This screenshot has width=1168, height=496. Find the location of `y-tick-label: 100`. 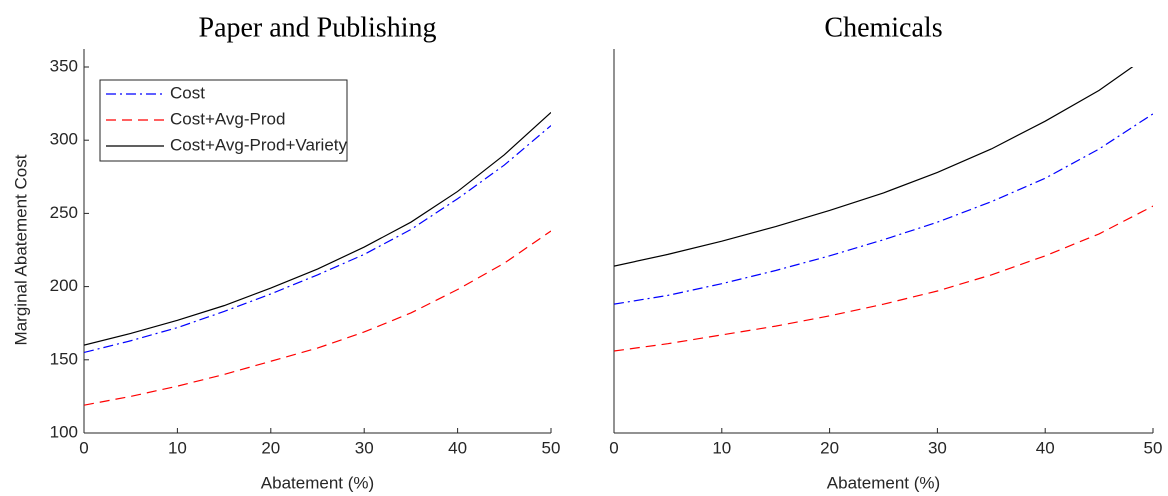

y-tick-label: 100 is located at coordinates (64, 431).